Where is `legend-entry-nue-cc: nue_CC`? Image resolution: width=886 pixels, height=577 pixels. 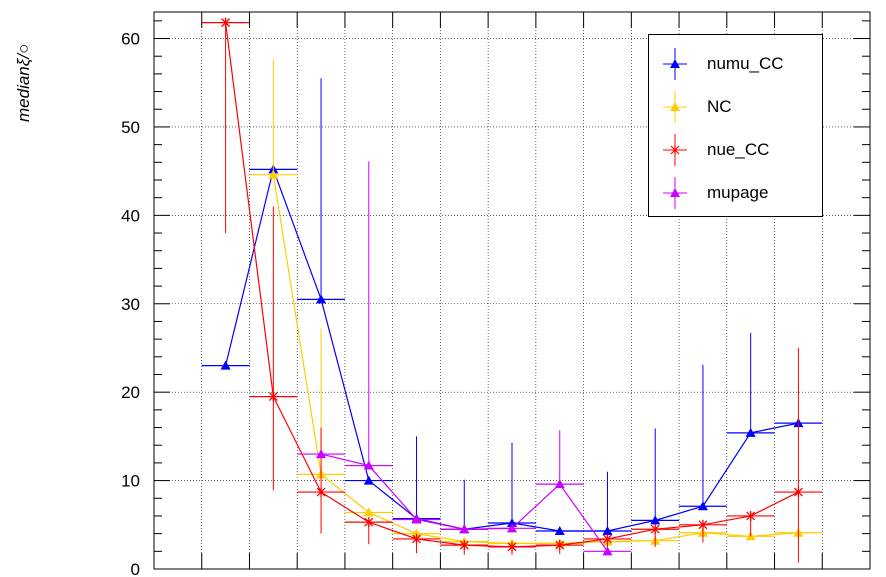 legend-entry-nue-cc: nue_CC is located at coordinates (735, 150).